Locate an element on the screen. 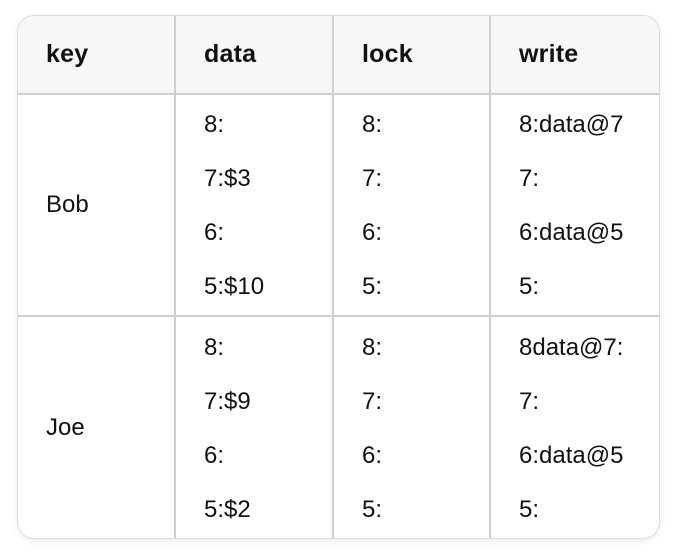  data-line: 7:$9 is located at coordinates (227, 401).